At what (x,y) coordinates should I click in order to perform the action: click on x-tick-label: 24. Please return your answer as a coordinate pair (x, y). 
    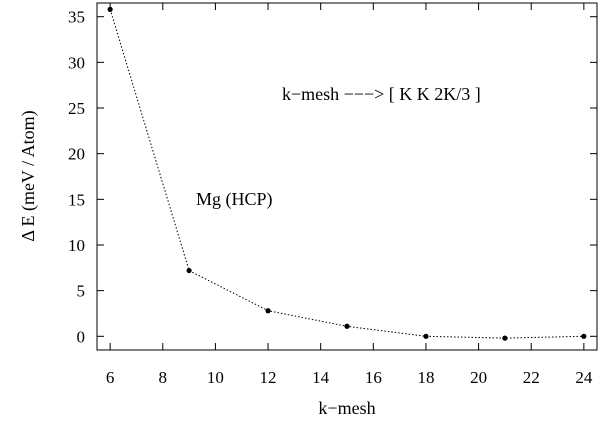
    Looking at the image, I should click on (584, 377).